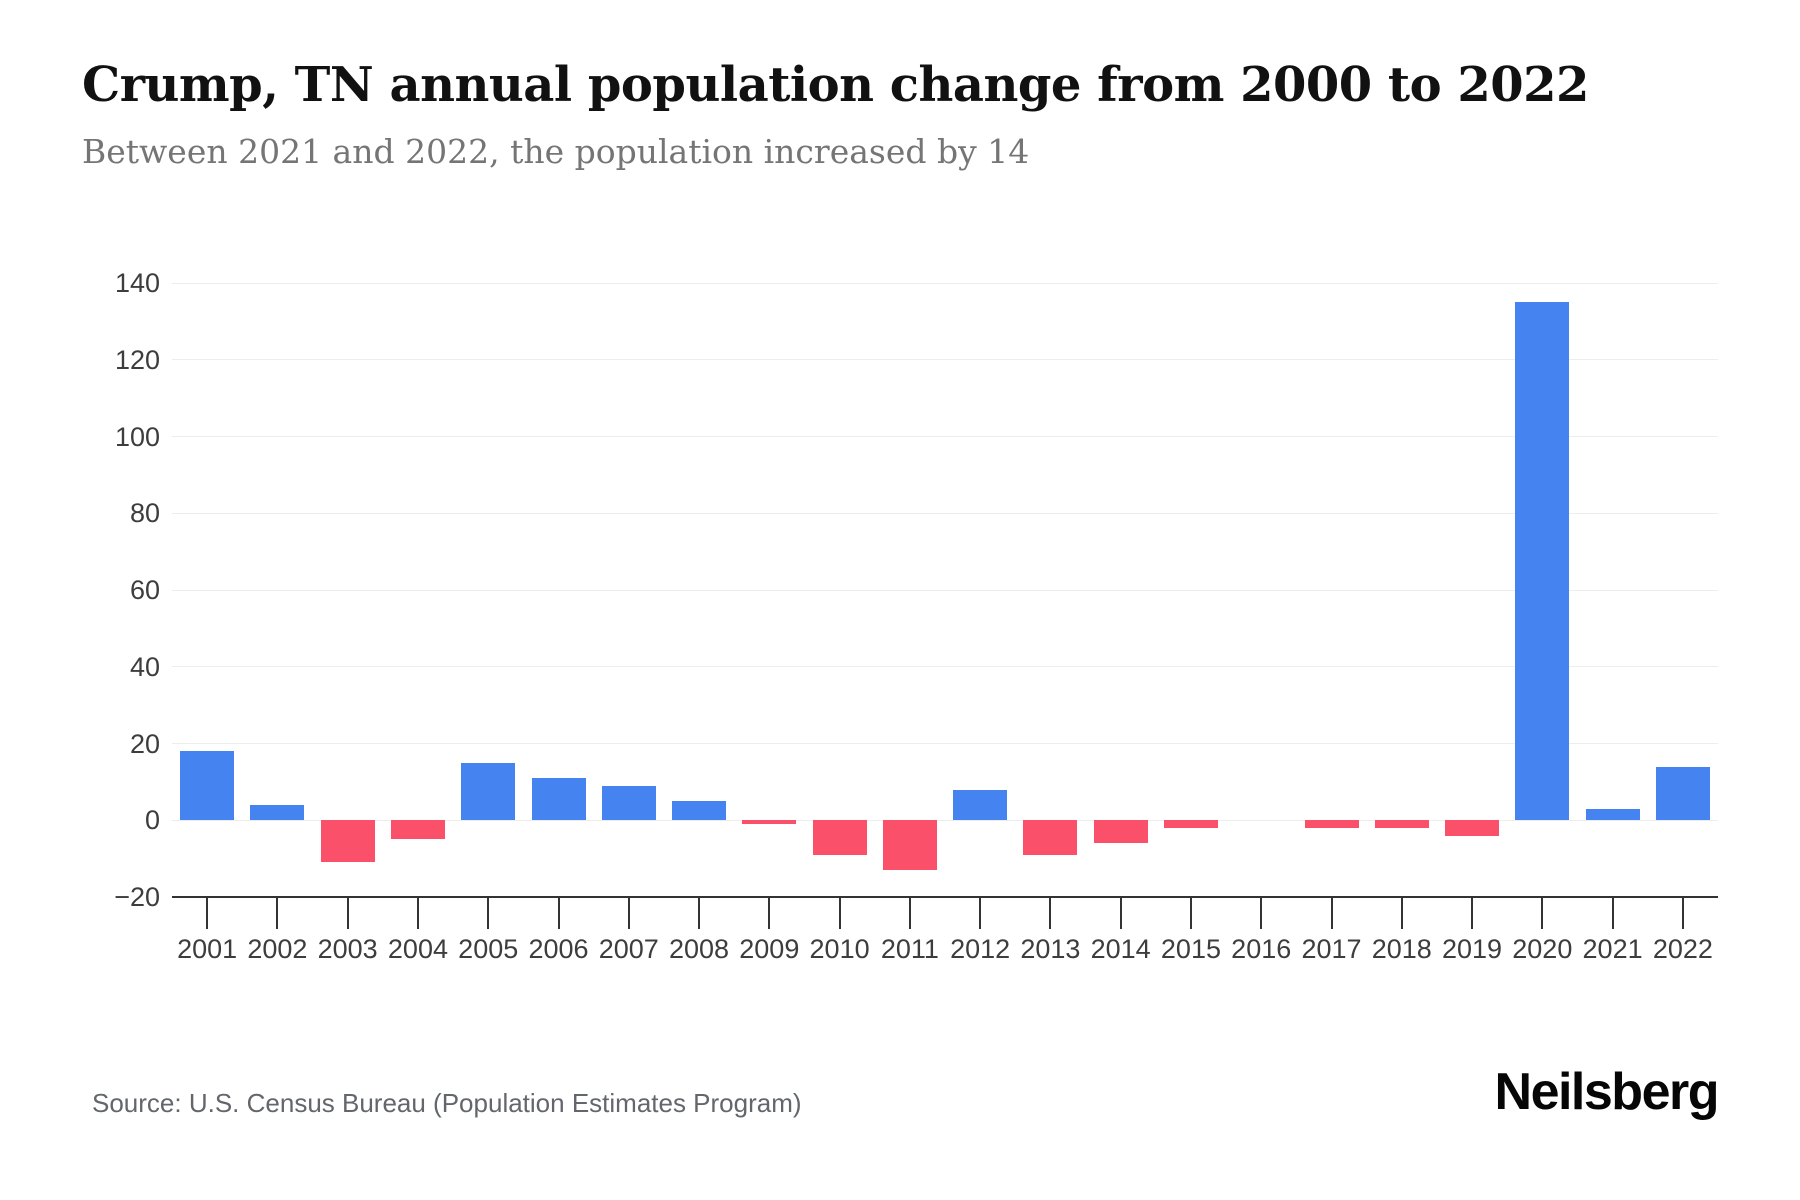 The width and height of the screenshot is (1800, 1200). Describe the element at coordinates (980, 805) in the screenshot. I see `bar-2012` at that location.